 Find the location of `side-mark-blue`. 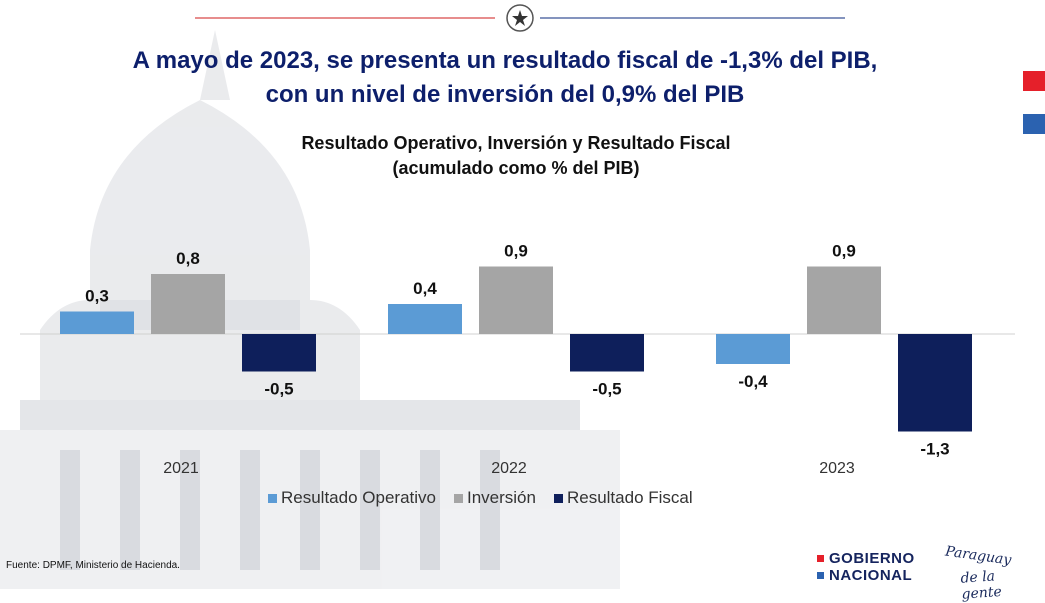

side-mark-blue is located at coordinates (1034, 124).